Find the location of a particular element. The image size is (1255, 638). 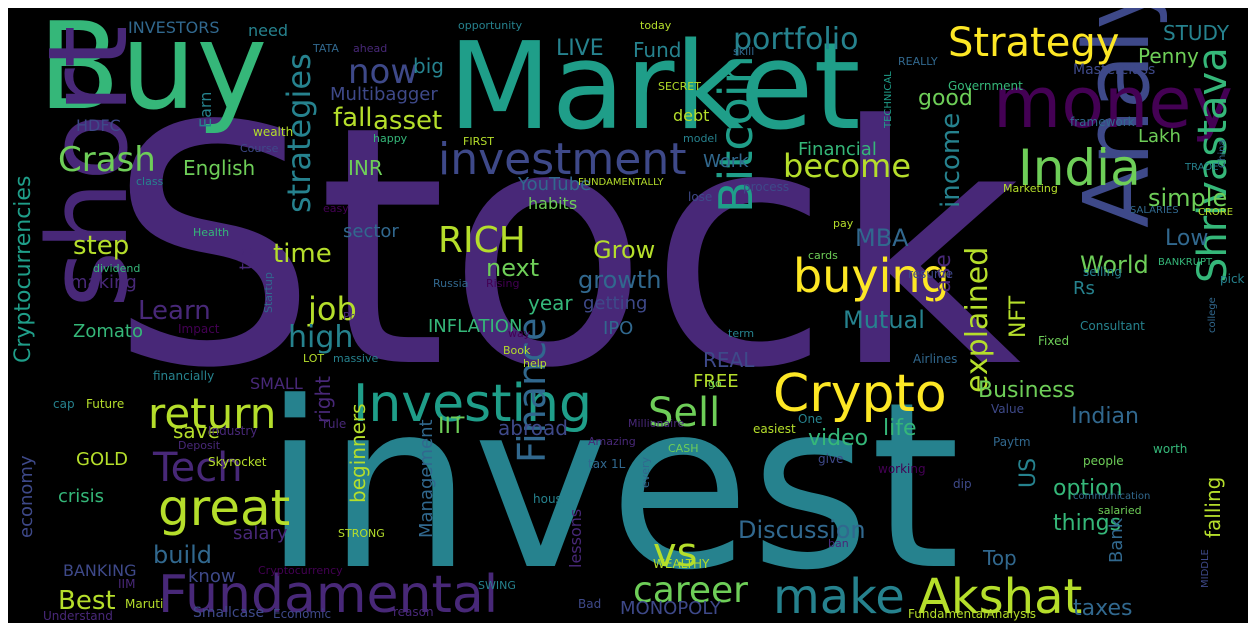

word-airlines: Airlines is located at coordinates (935, 359).